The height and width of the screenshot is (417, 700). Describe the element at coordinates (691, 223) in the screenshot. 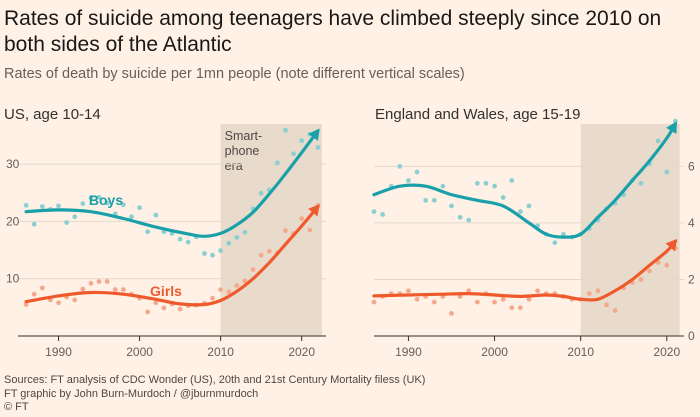

I see `y-tick-label: 4` at that location.